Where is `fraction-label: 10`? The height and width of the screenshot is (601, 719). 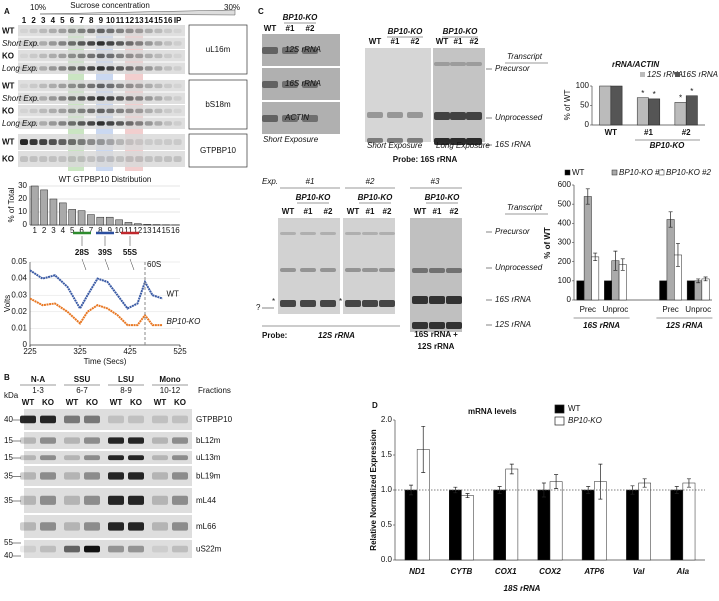 fraction-label: 10 is located at coordinates (110, 20).